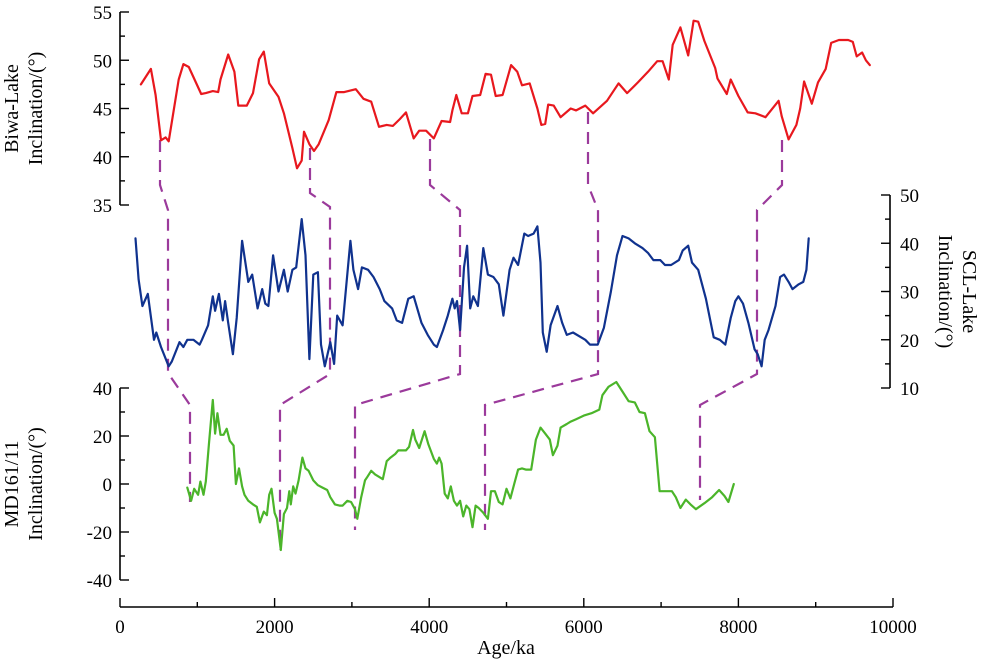  I want to click on md-y-tick-label: -20, so click(99, 533).